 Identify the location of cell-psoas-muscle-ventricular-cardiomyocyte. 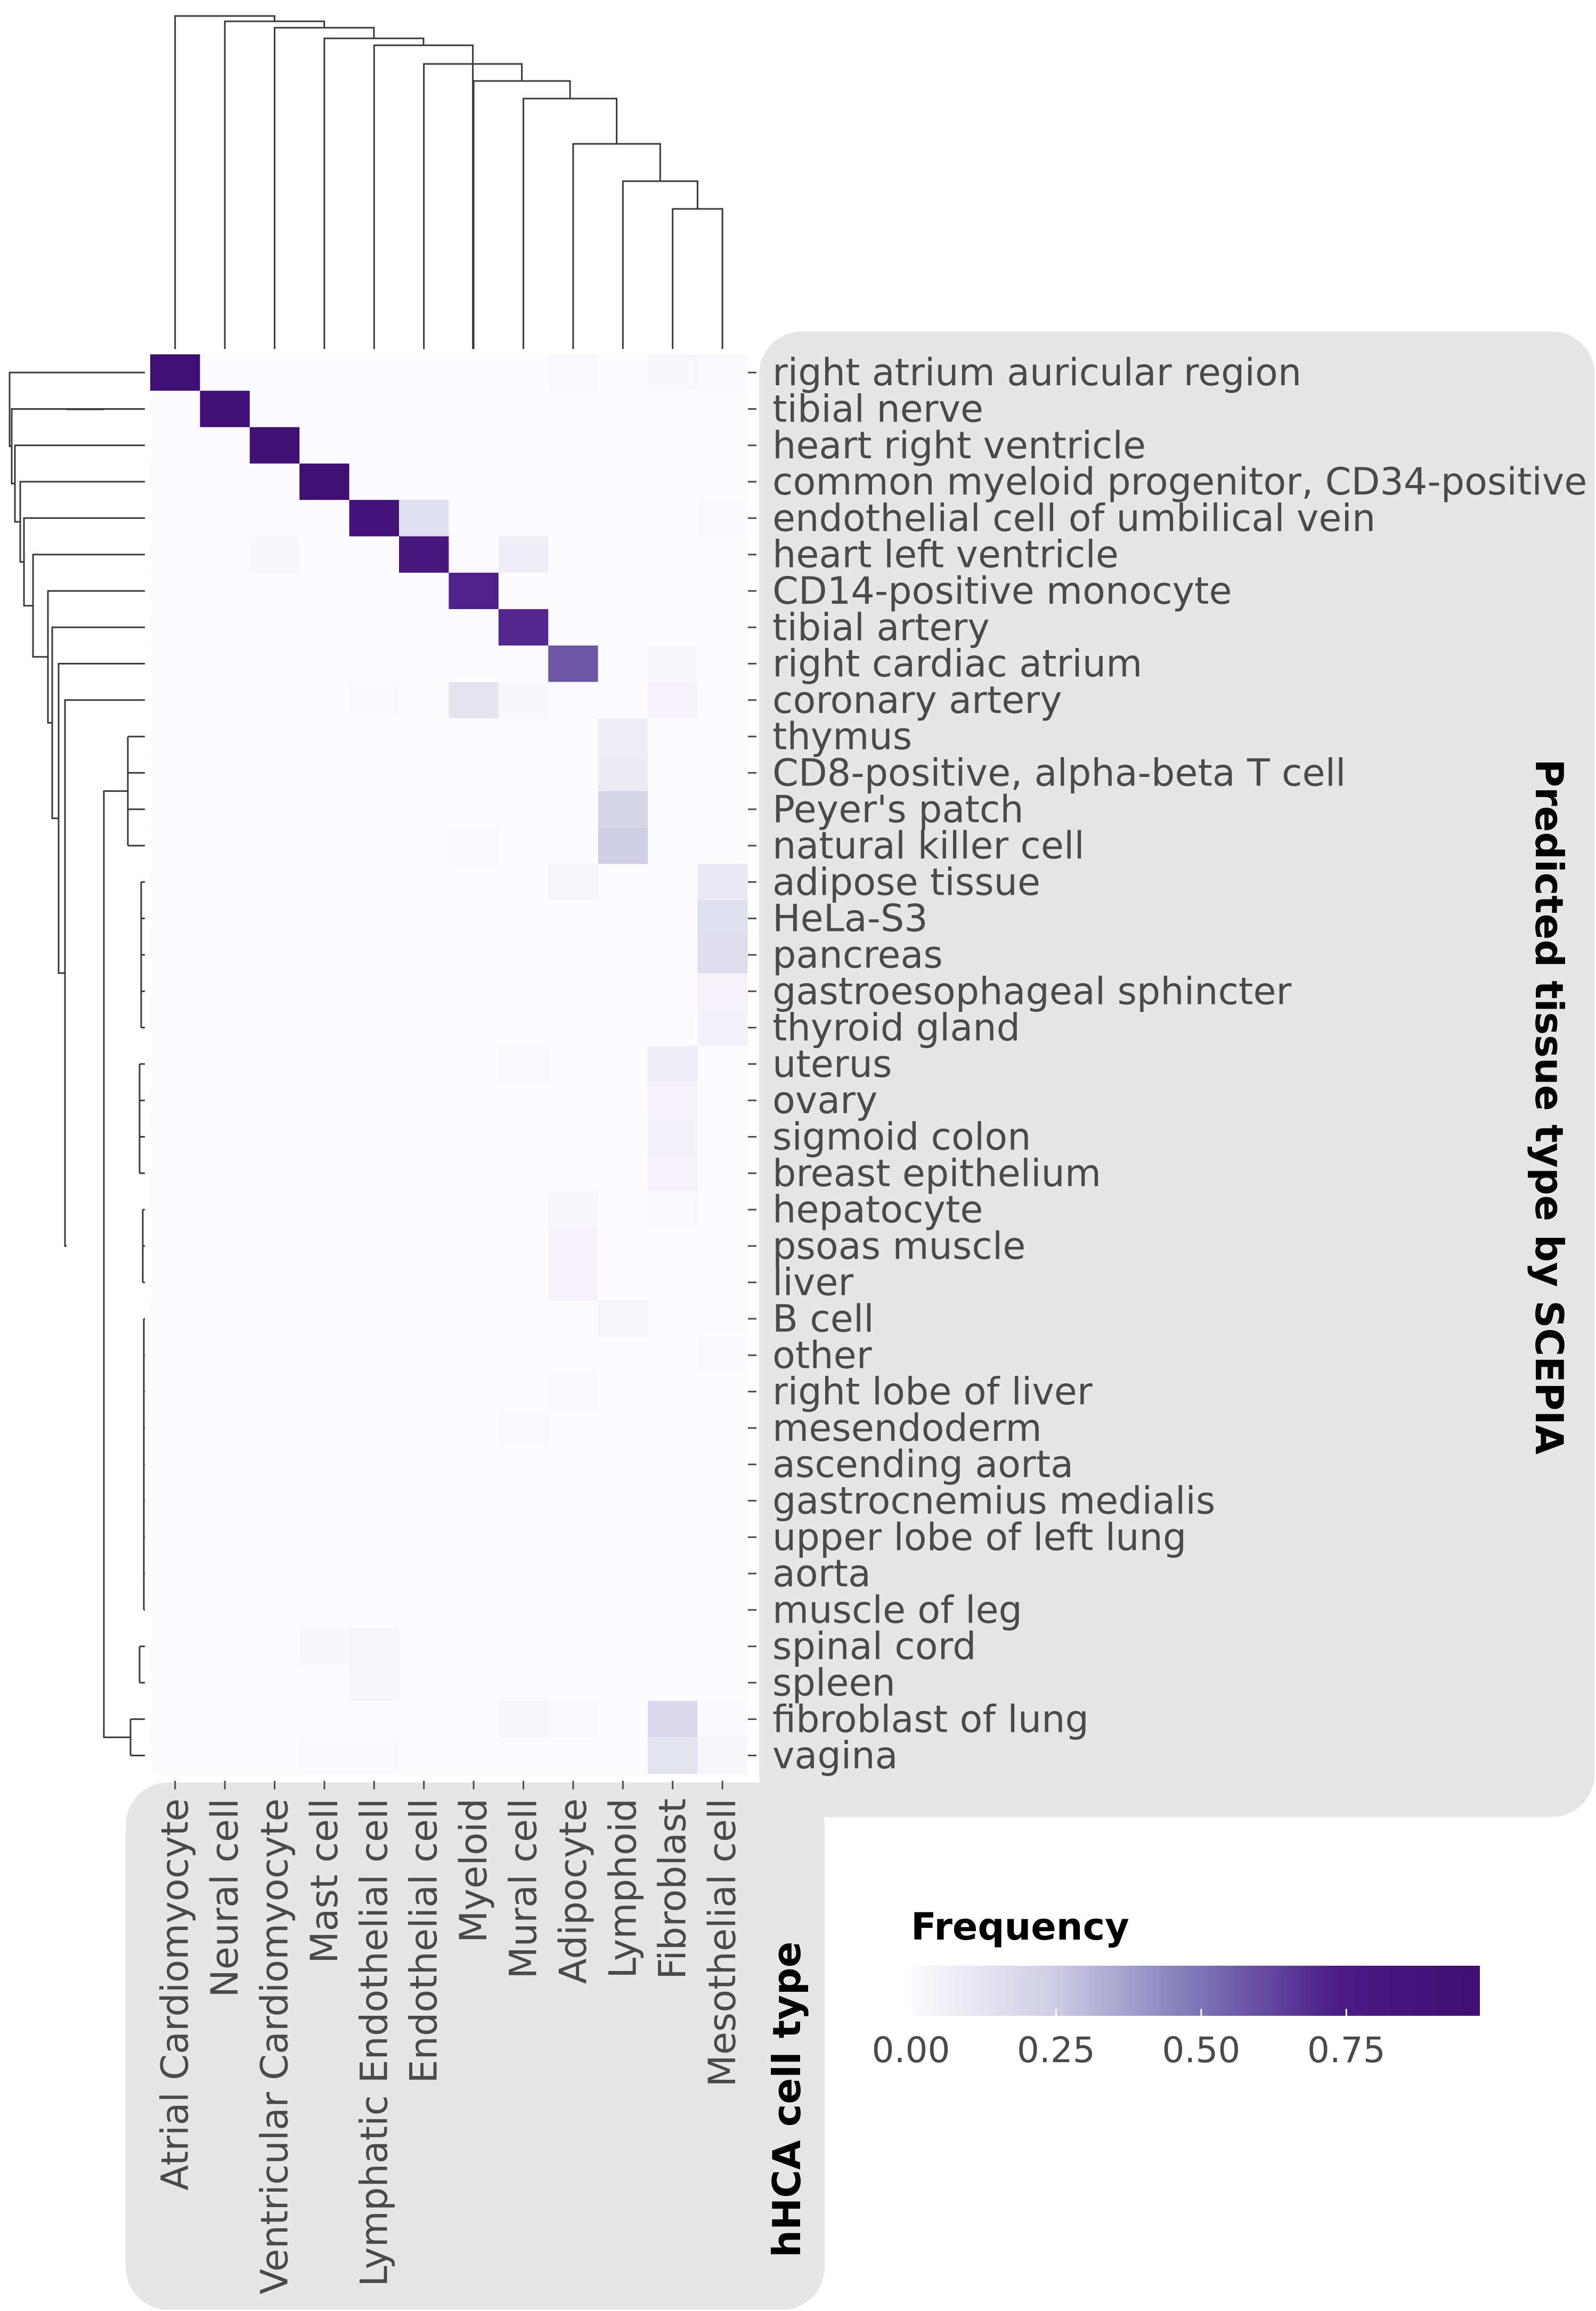
(274, 1246).